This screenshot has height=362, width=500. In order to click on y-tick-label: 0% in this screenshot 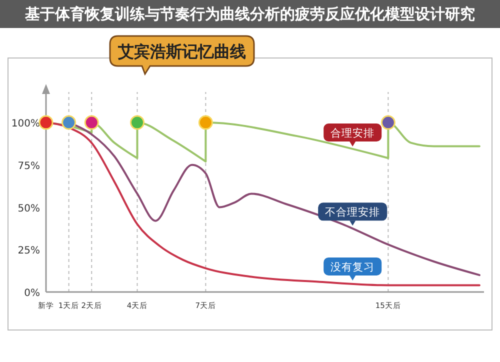, I will do `click(32, 293)`.